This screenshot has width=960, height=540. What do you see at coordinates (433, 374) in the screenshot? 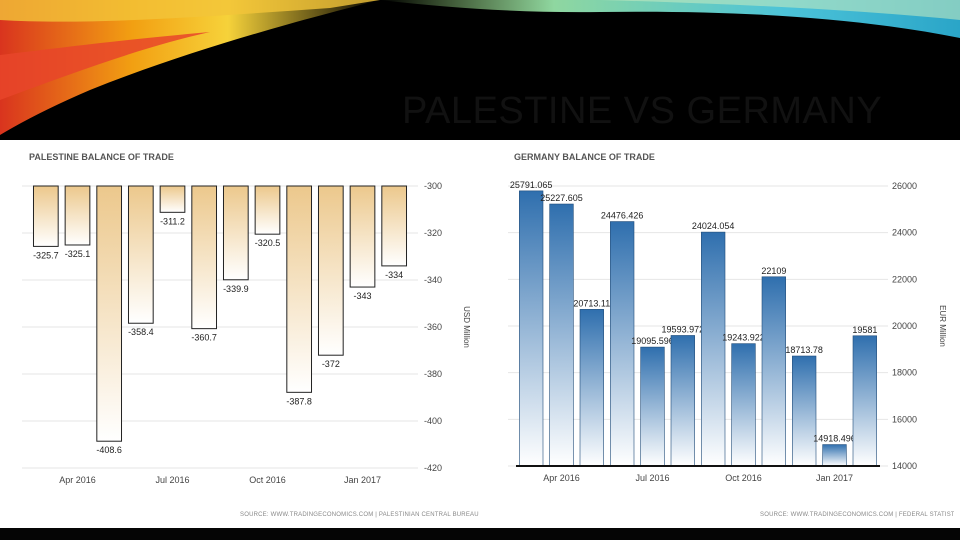
I see `palestine-y-tick: -380` at bounding box center [433, 374].